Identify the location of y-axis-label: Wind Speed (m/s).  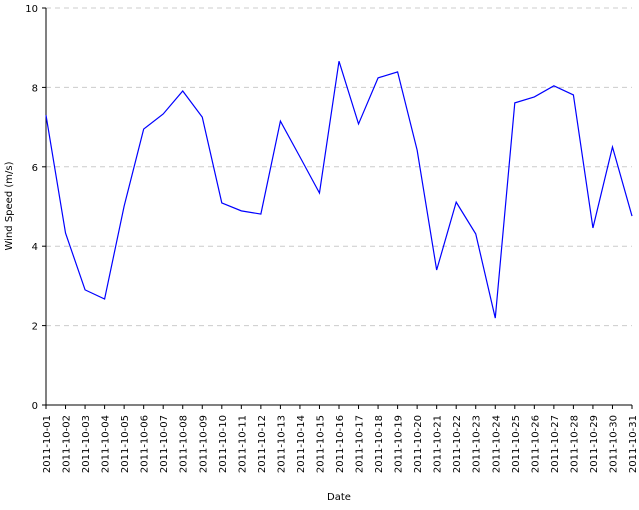
(9, 205).